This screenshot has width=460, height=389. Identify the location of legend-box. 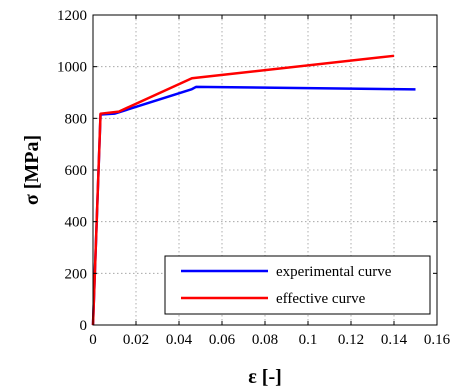
(297, 285).